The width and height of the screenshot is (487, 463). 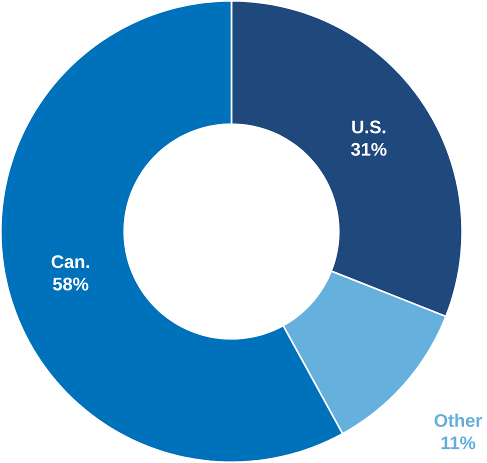 What do you see at coordinates (458, 420) in the screenshot?
I see `slice-label: Other` at bounding box center [458, 420].